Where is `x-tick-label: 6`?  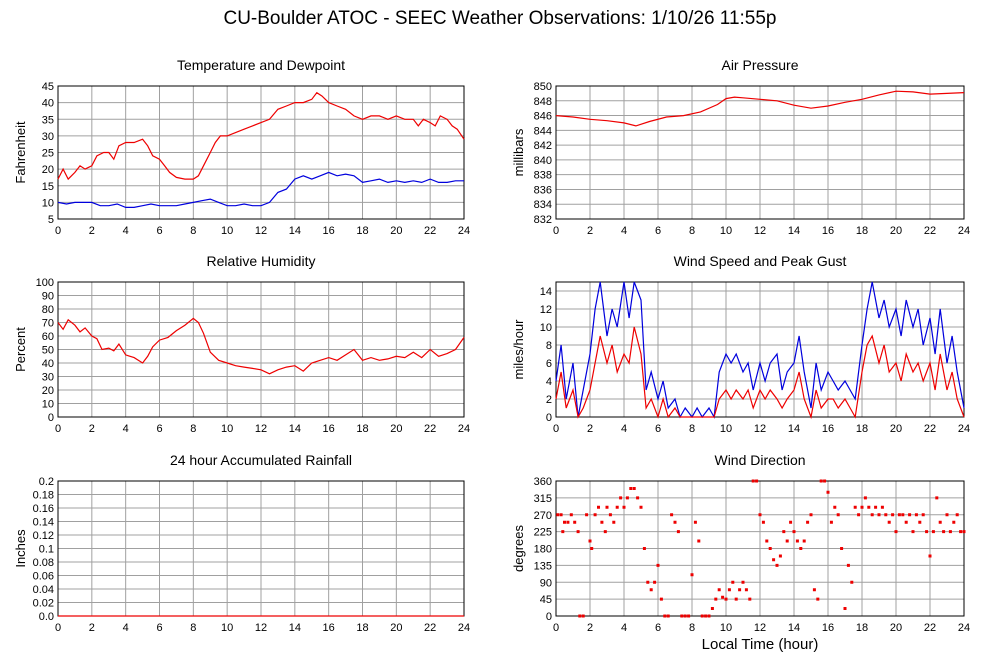 x-tick-label: 6 is located at coordinates (658, 628).